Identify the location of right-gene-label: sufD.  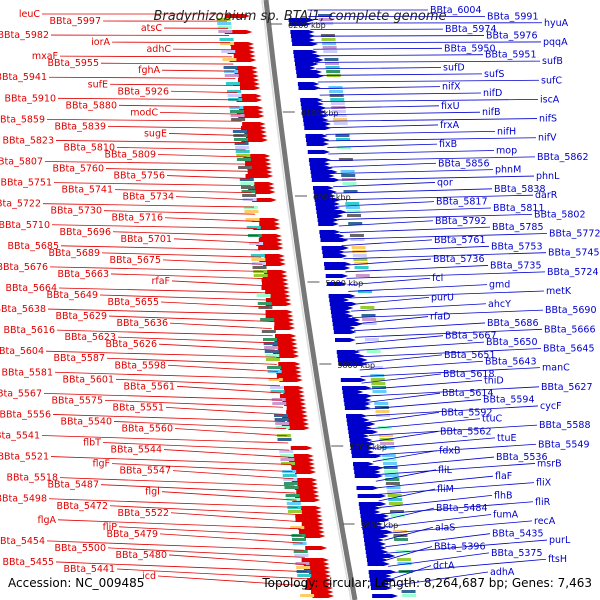
(454, 67).